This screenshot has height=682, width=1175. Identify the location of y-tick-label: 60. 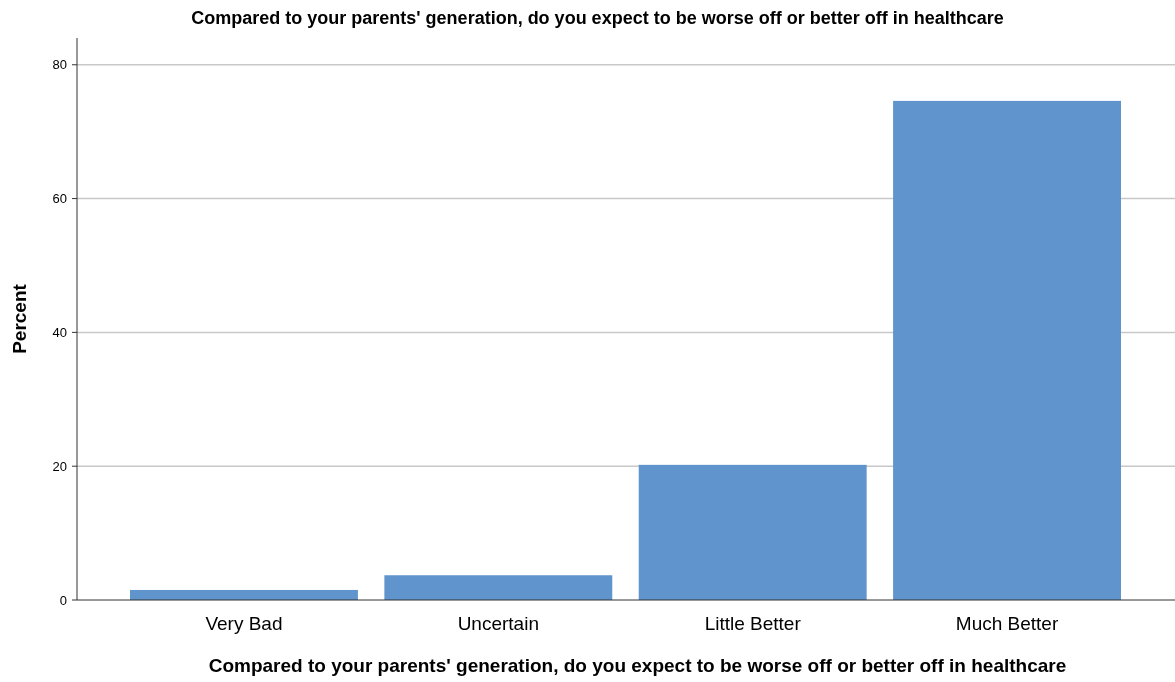
(59, 199).